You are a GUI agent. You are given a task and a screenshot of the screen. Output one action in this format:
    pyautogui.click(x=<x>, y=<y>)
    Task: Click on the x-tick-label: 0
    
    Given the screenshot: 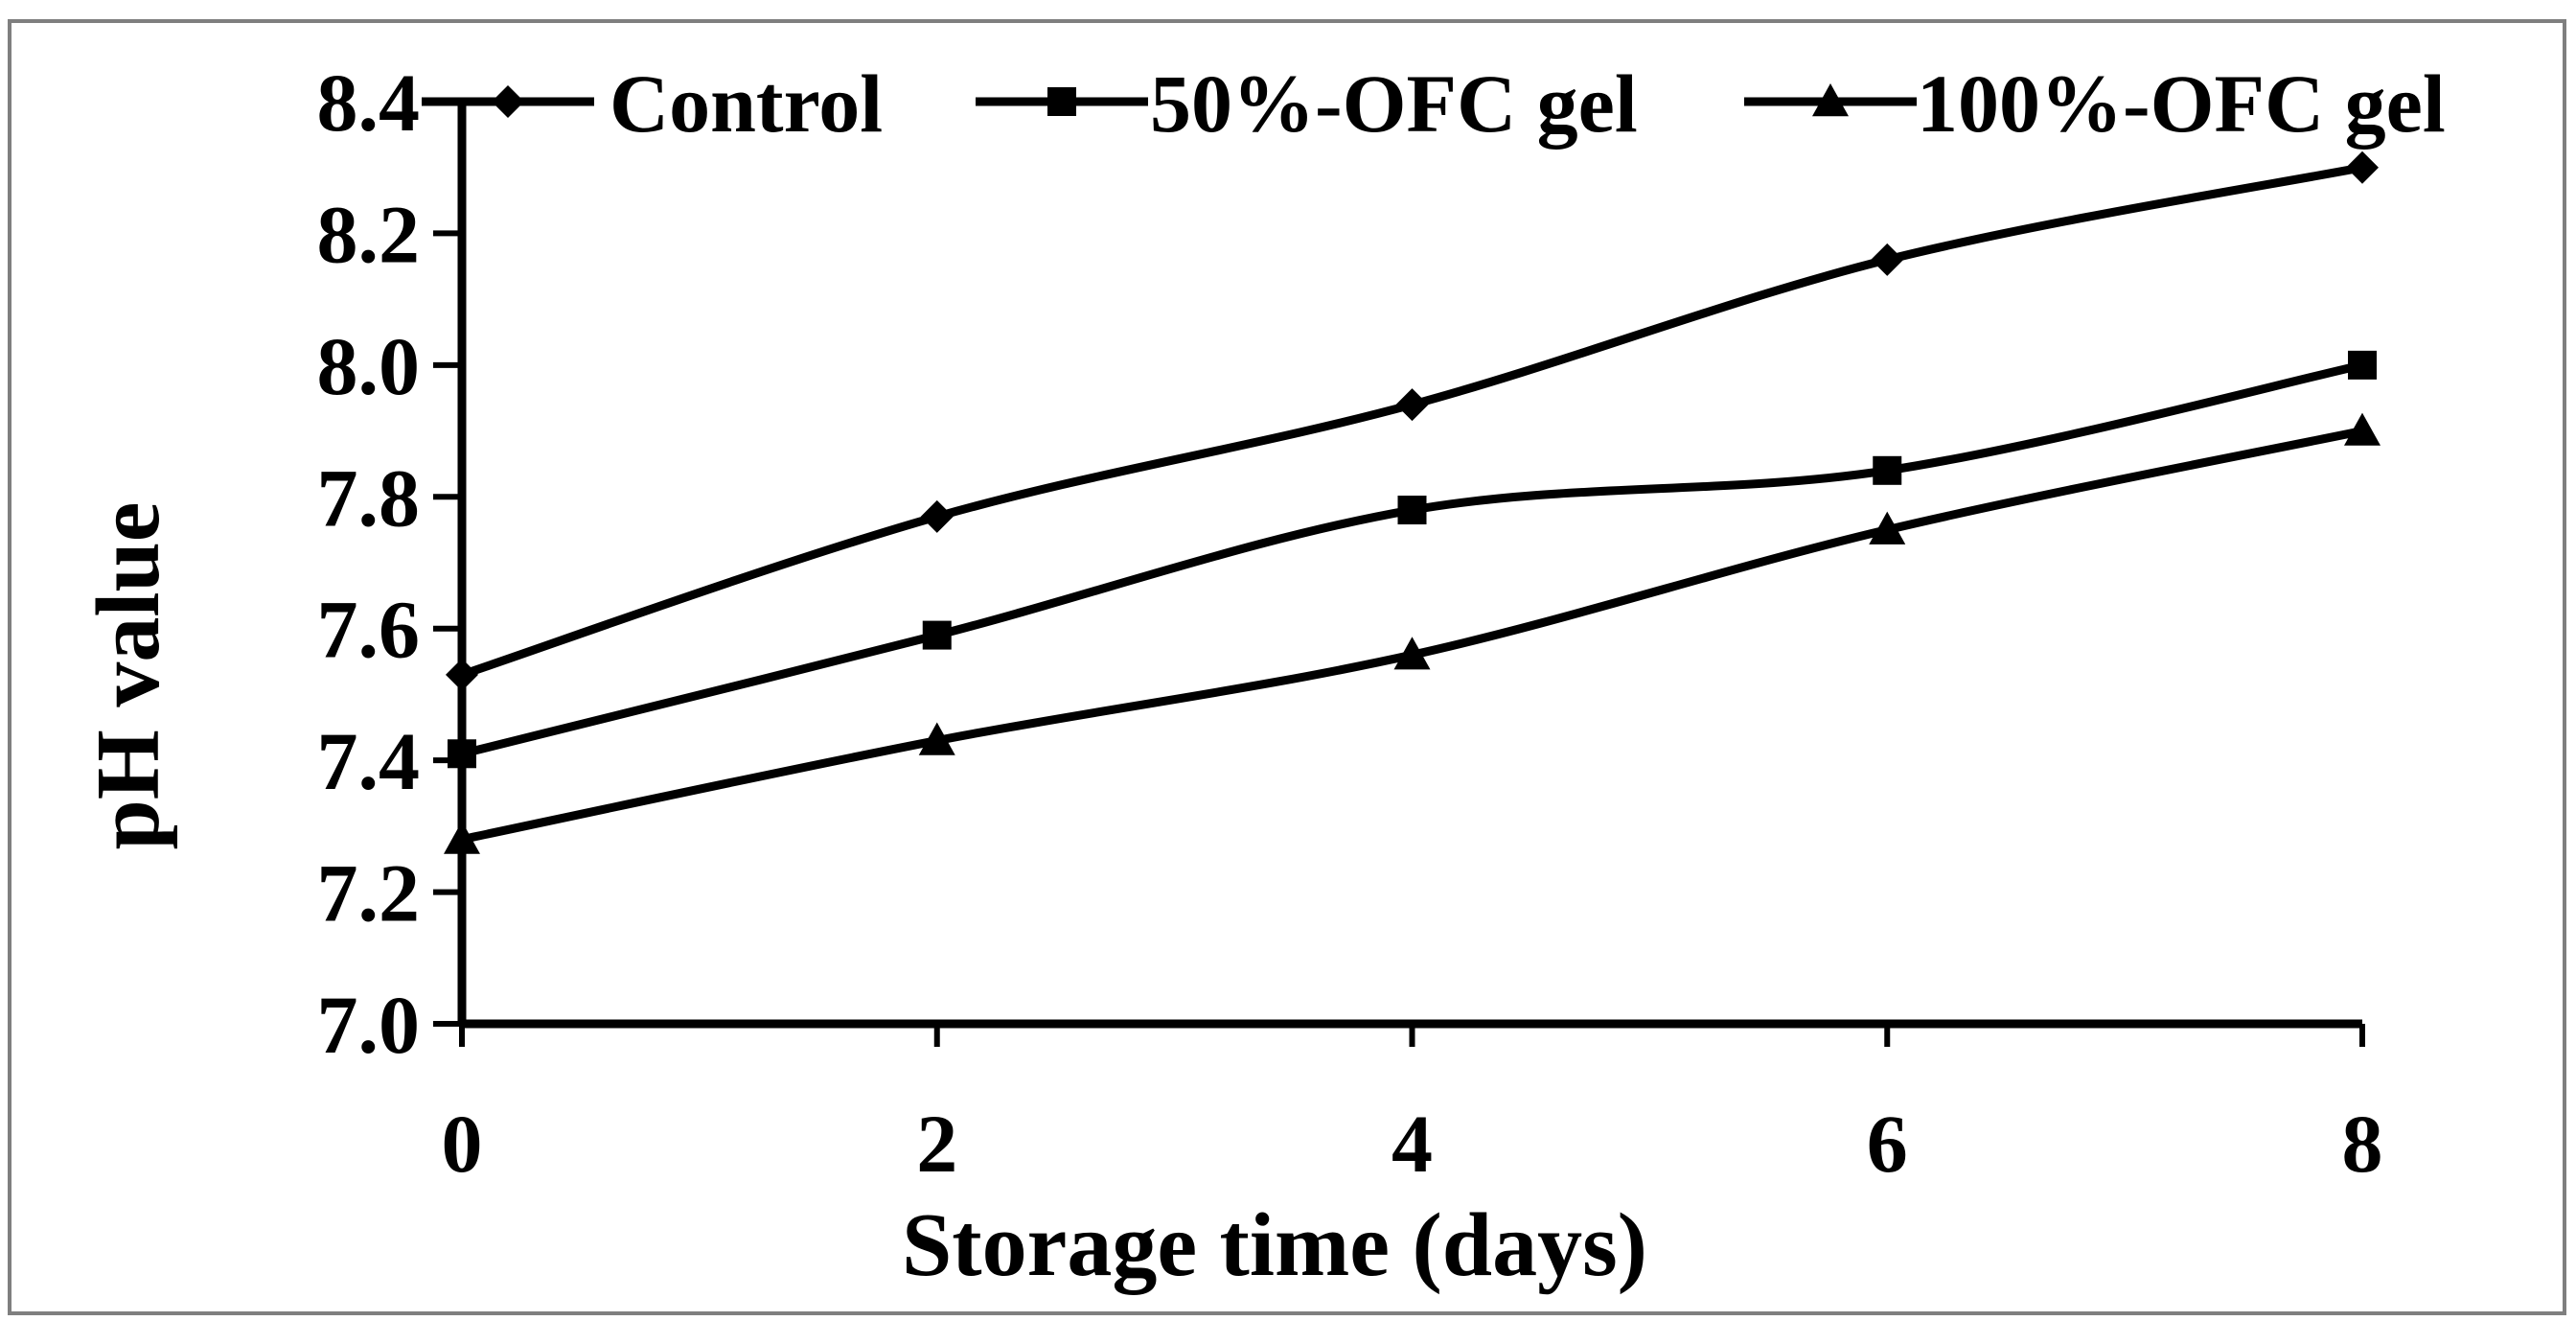 What is the action you would take?
    pyautogui.click(x=462, y=1144)
    